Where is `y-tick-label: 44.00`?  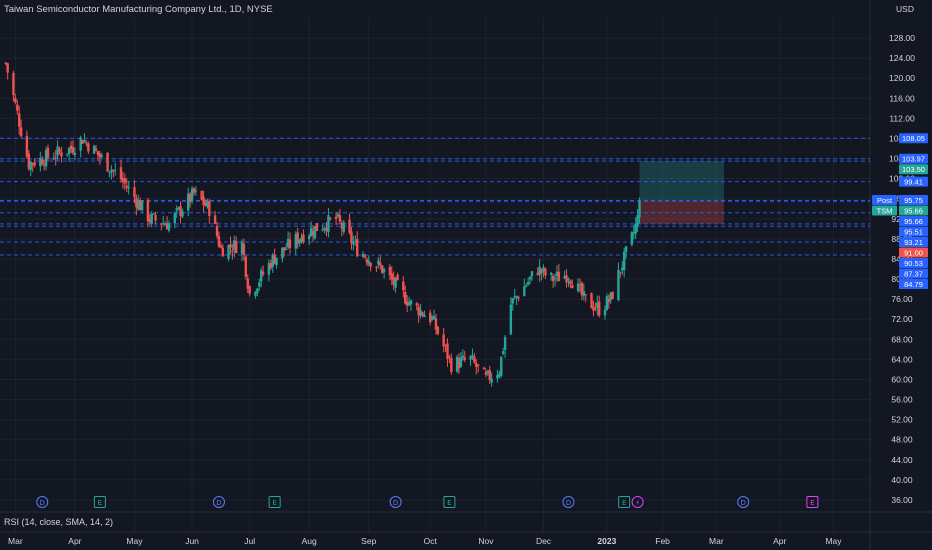
y-tick-label: 44.00 is located at coordinates (902, 460).